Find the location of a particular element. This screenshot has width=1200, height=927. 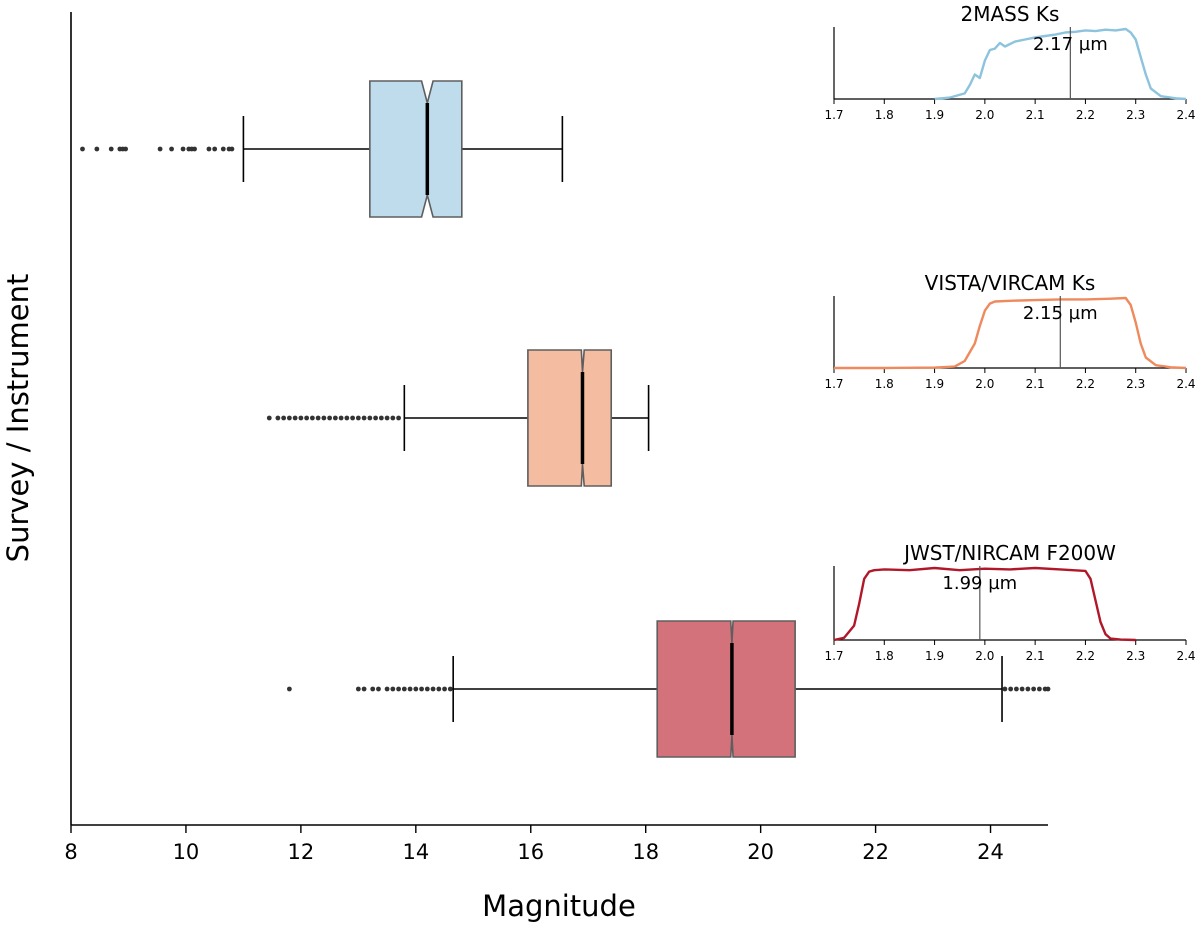

inset-title: JWST/NIRCAM F200W is located at coordinates (1009, 553).